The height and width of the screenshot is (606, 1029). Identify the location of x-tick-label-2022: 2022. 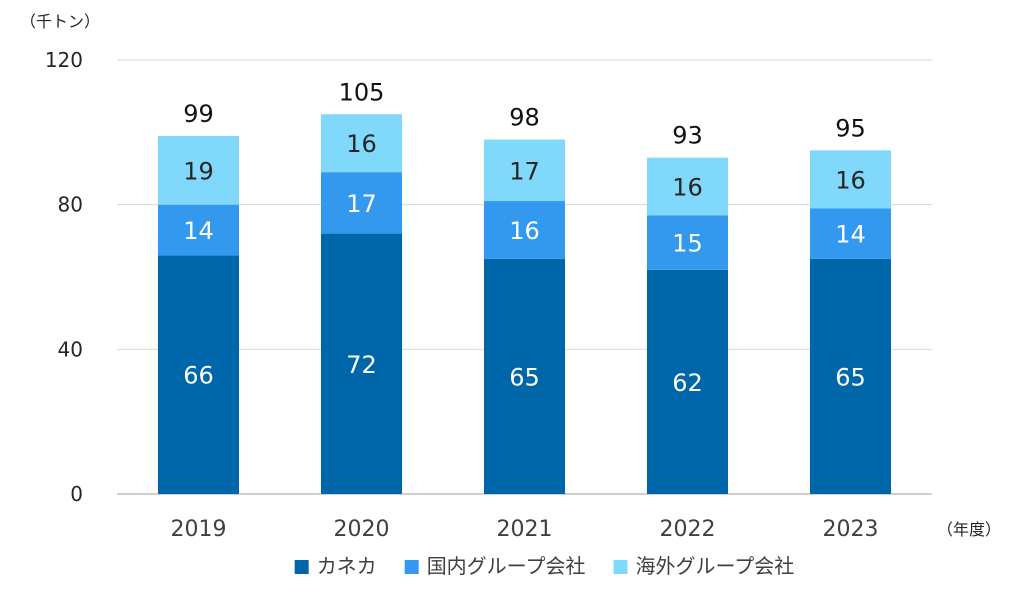
(688, 529).